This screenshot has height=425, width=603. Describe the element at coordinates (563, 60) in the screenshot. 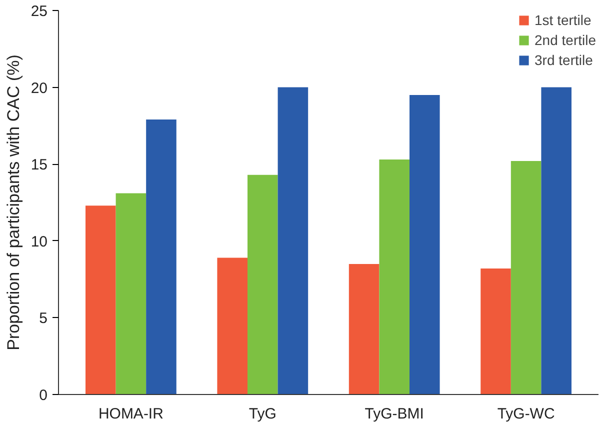

I see `legend-label: 3rd tertile` at that location.